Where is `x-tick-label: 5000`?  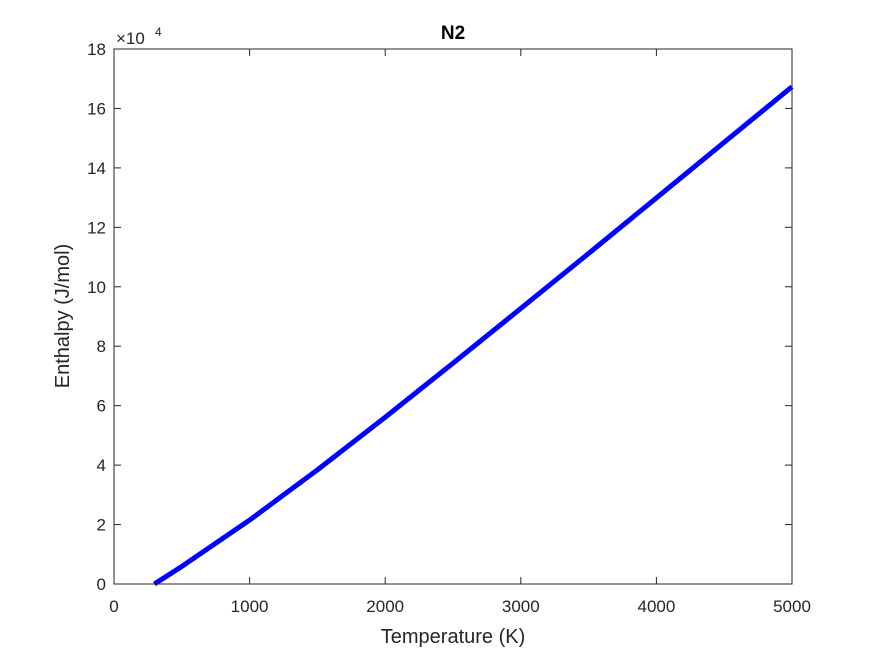
x-tick-label: 5000 is located at coordinates (792, 606).